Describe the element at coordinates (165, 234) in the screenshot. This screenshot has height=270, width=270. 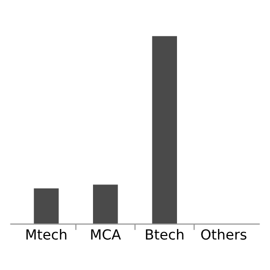
I see `x-tick-label: Btech` at that location.